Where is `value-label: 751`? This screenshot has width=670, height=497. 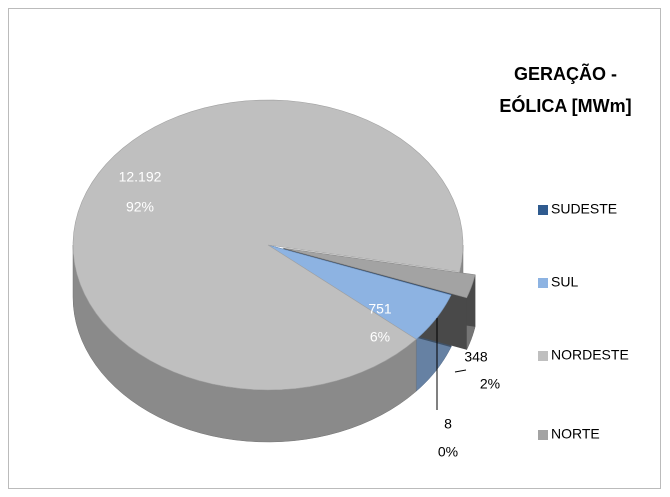
value-label: 751 is located at coordinates (380, 309).